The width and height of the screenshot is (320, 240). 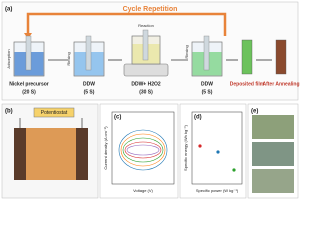 What do you see at coordinates (150, 9) in the screenshot?
I see `cycle-title: Cycle Repetition` at bounding box center [150, 9].